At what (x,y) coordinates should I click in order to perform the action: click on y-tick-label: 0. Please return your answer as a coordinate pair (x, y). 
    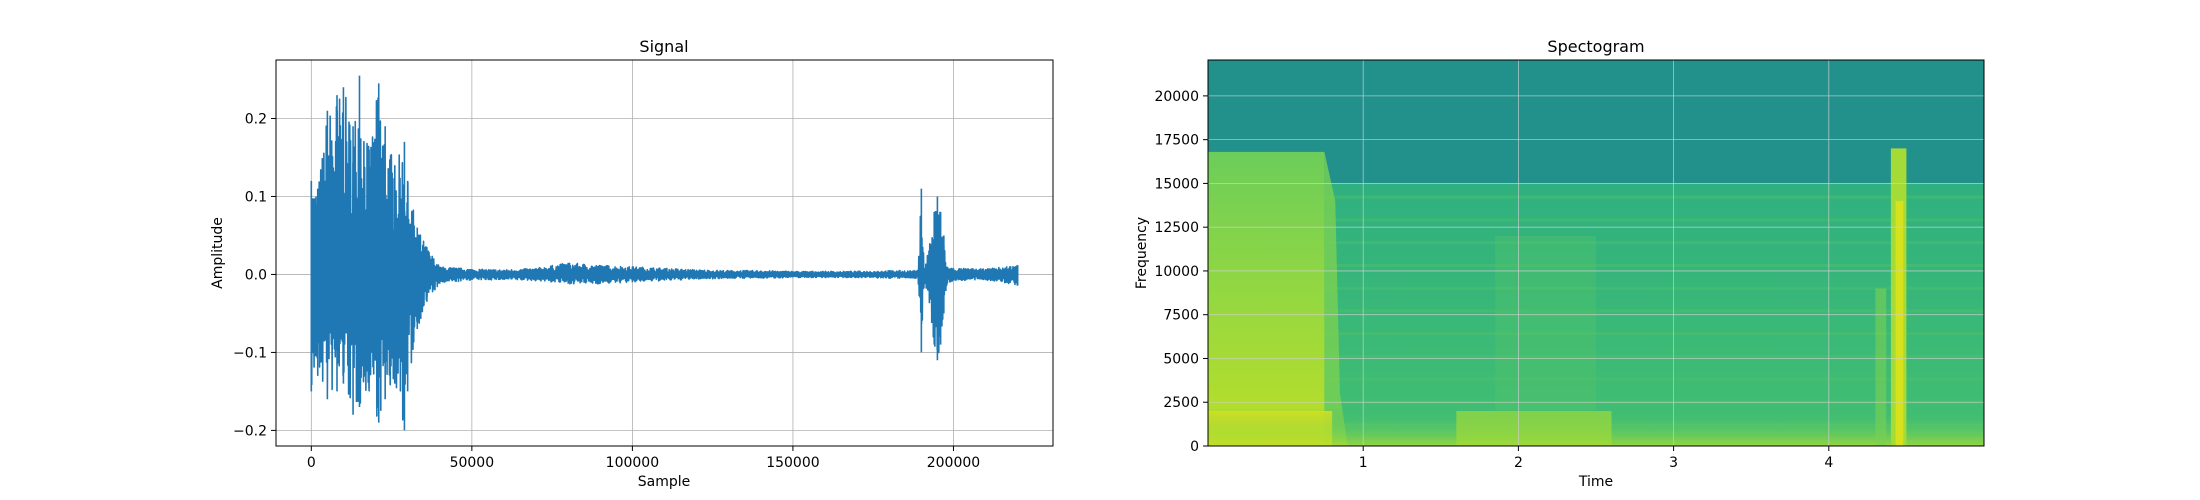
    Looking at the image, I should click on (1194, 447).